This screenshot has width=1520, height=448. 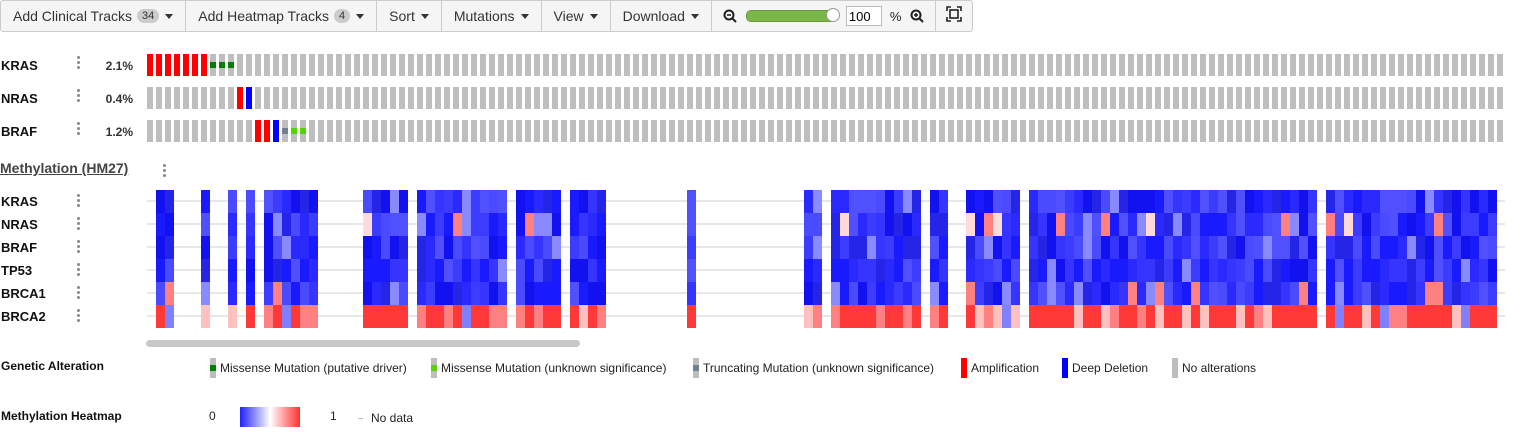 What do you see at coordinates (249, 98) in the screenshot?
I see `deep-deletion-cell` at bounding box center [249, 98].